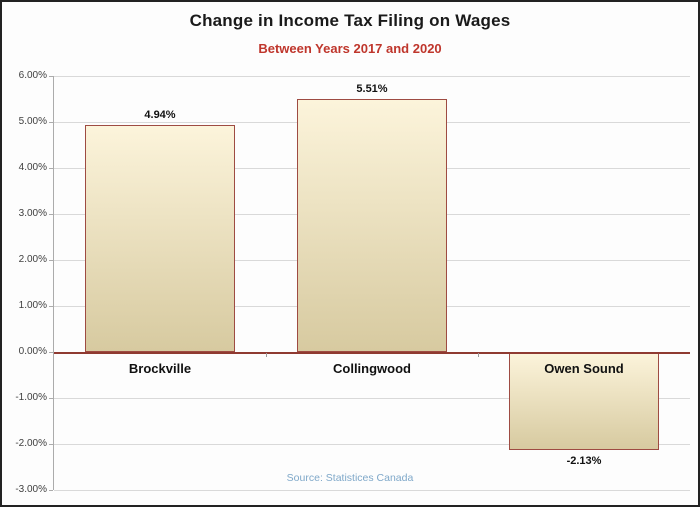  Describe the element at coordinates (350, 48) in the screenshot. I see `chart-subtitle: Between Years 2017 and 2020` at that location.